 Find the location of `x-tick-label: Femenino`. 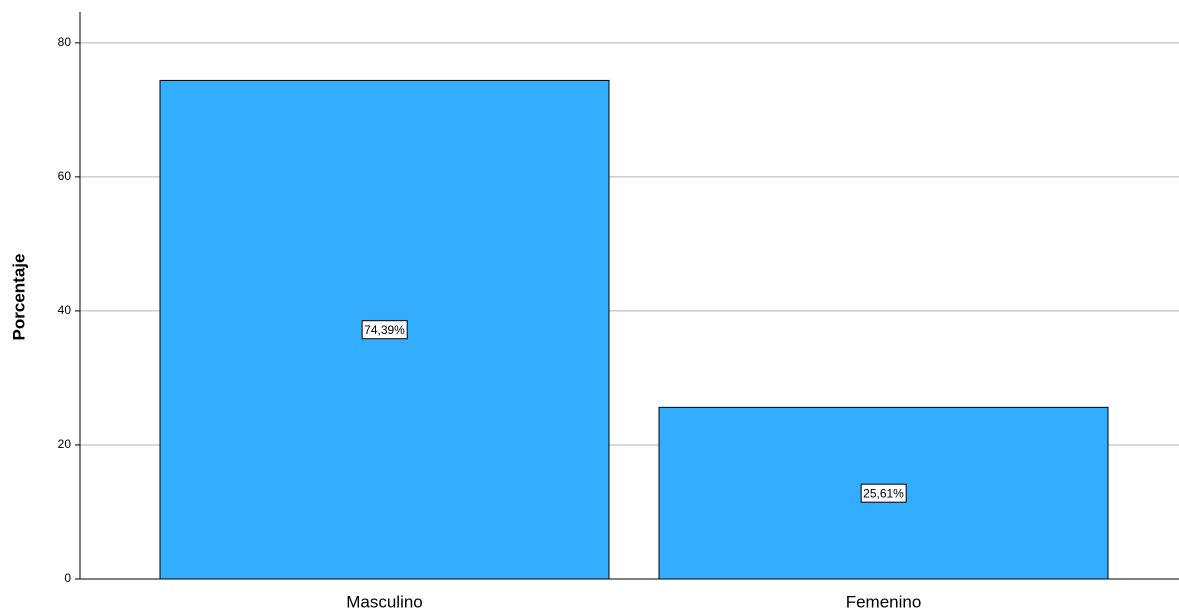

x-tick-label: Femenino is located at coordinates (884, 601).